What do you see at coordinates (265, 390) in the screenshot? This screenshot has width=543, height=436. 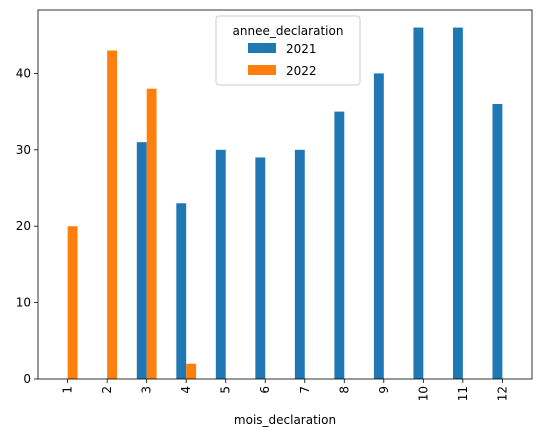 I see `x-tick-label: 6` at bounding box center [265, 390].